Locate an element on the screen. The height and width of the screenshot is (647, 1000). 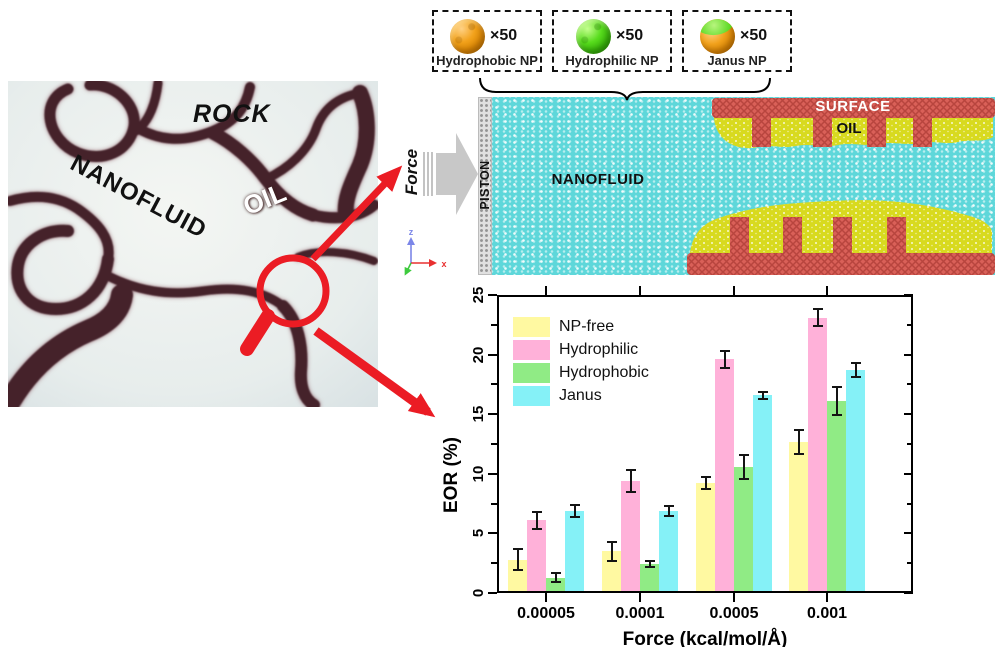
hydrophobic-np-icon is located at coordinates (467, 36).